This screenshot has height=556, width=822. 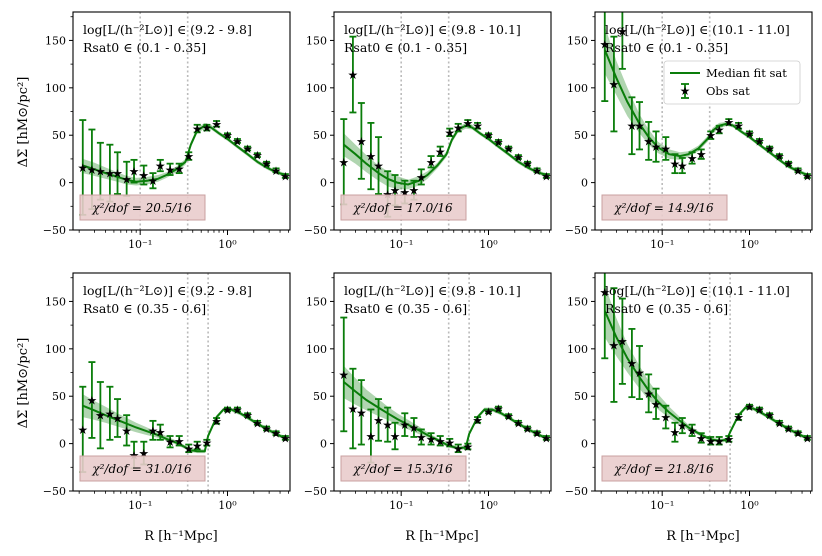 What do you see at coordinates (55, 301) in the screenshot?
I see `ytick-label: 150` at bounding box center [55, 301].